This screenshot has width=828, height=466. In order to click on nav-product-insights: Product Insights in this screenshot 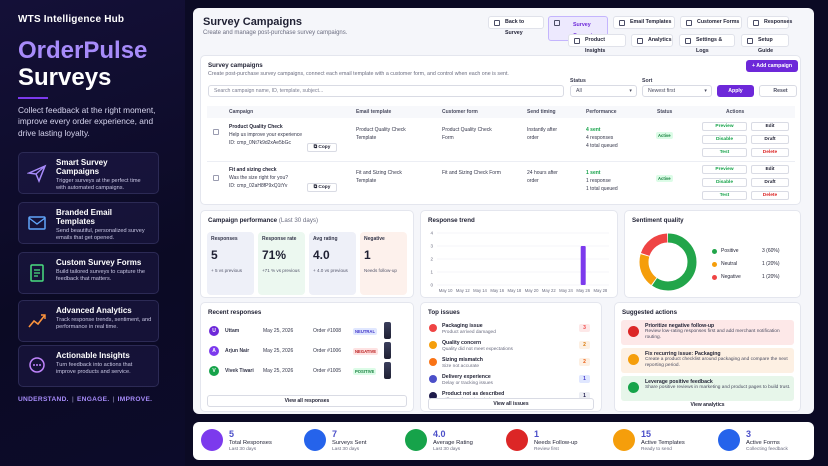, I will do `click(597, 44)`.